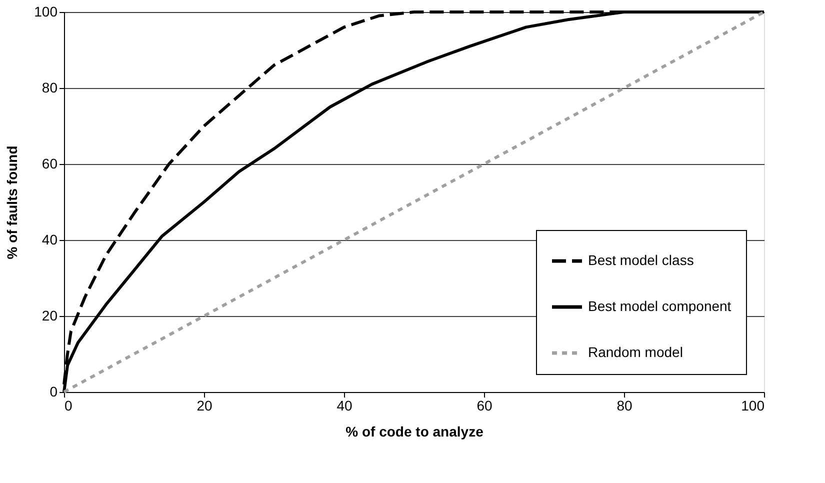 This screenshot has height=483, width=825. I want to click on y-axis-title: % of faults found, so click(12, 203).